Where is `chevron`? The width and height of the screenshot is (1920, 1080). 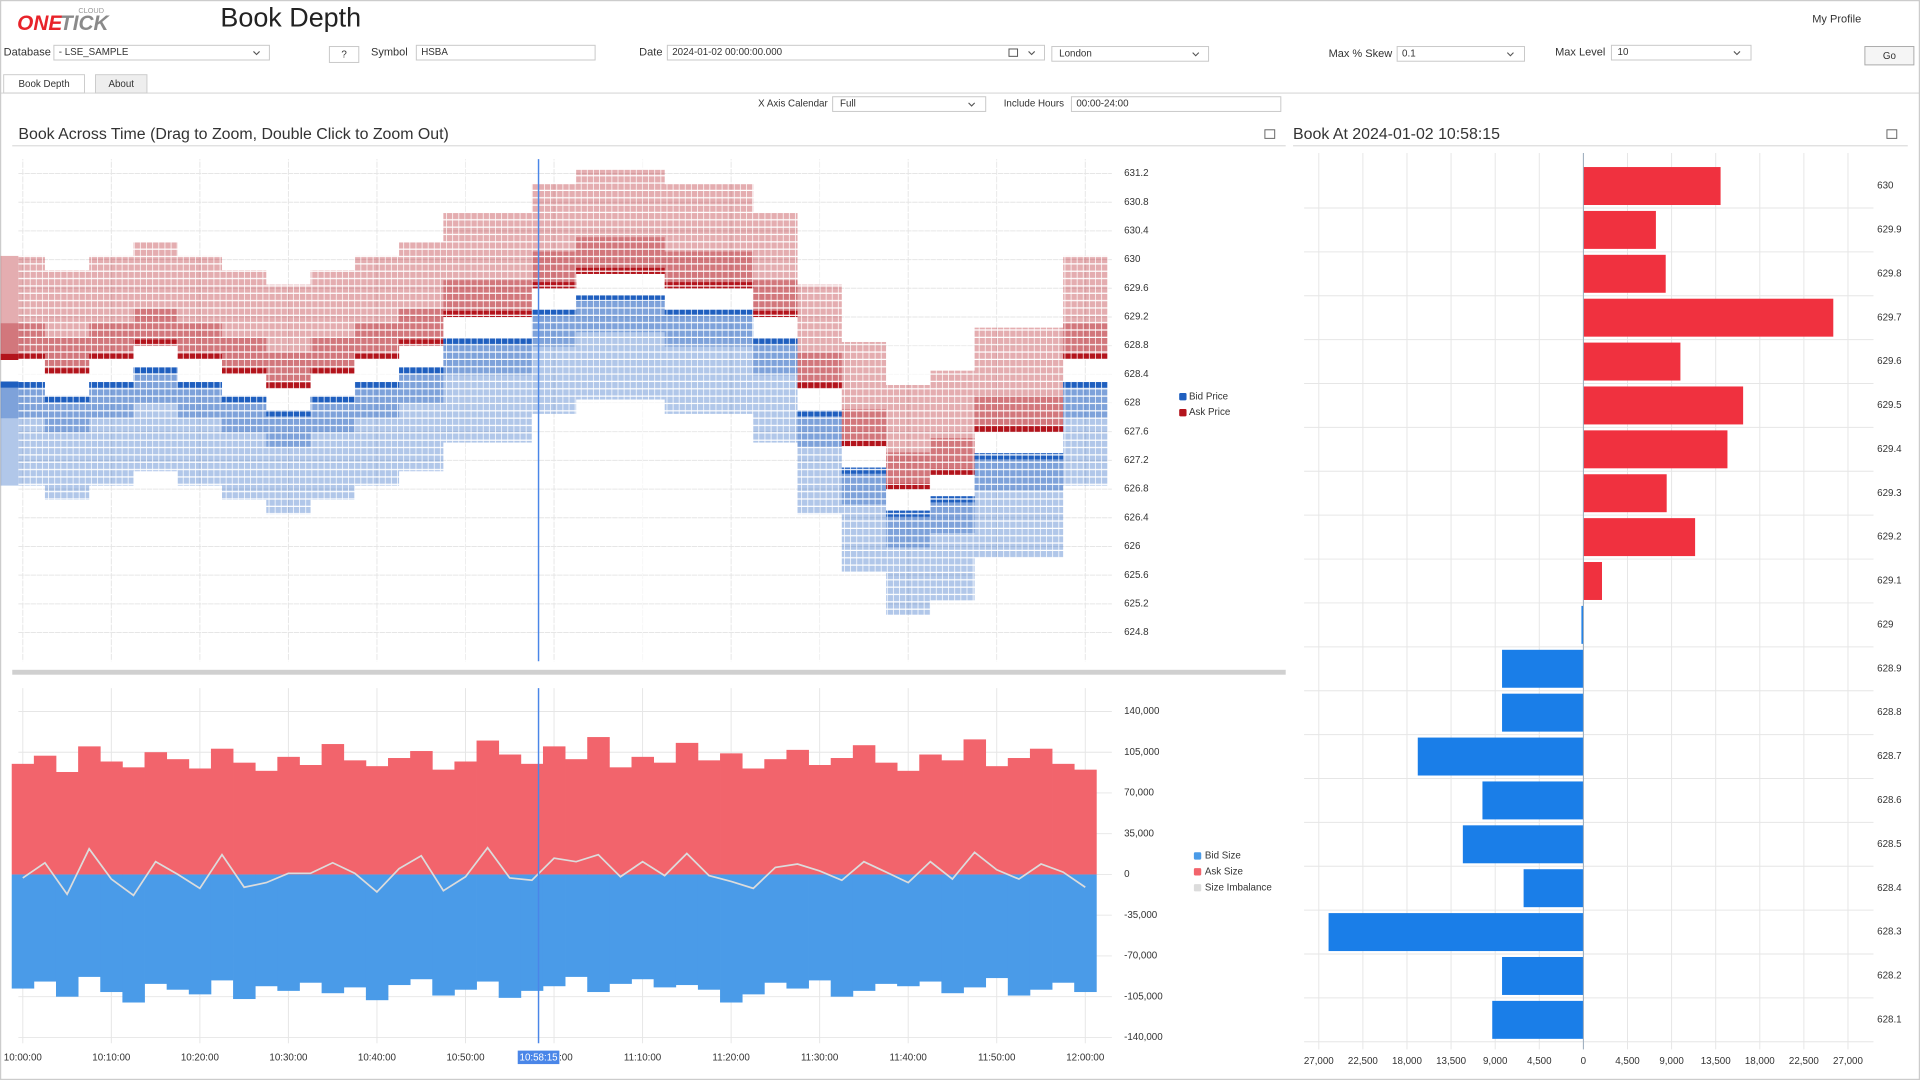 chevron is located at coordinates (256, 53).